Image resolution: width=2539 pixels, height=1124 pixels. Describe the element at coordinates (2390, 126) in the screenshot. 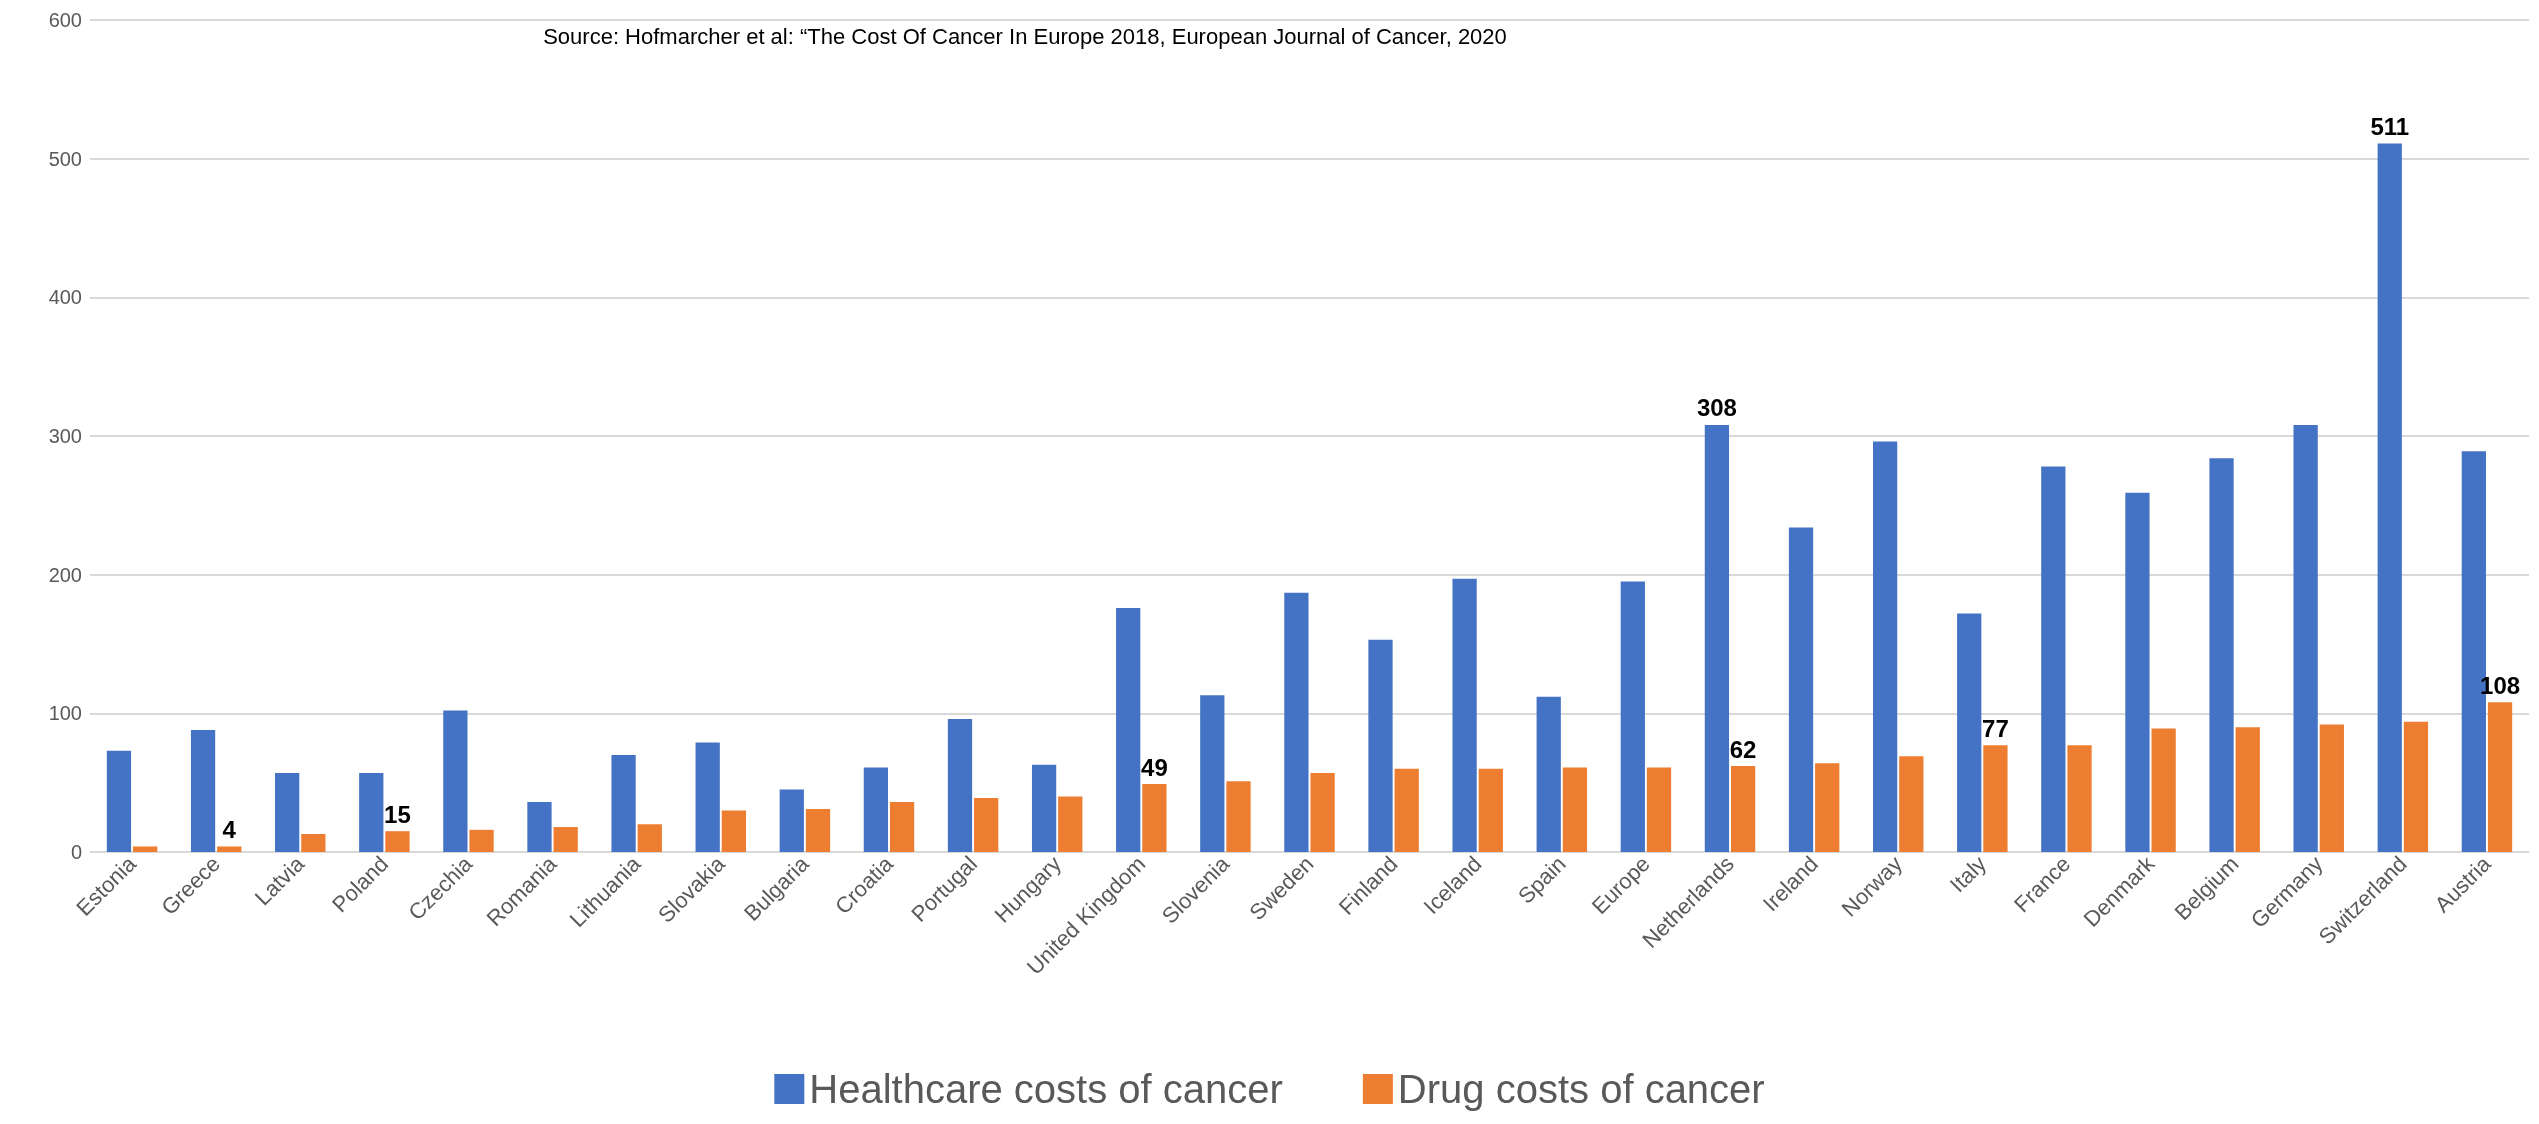

I see `data-label: 511` at that location.